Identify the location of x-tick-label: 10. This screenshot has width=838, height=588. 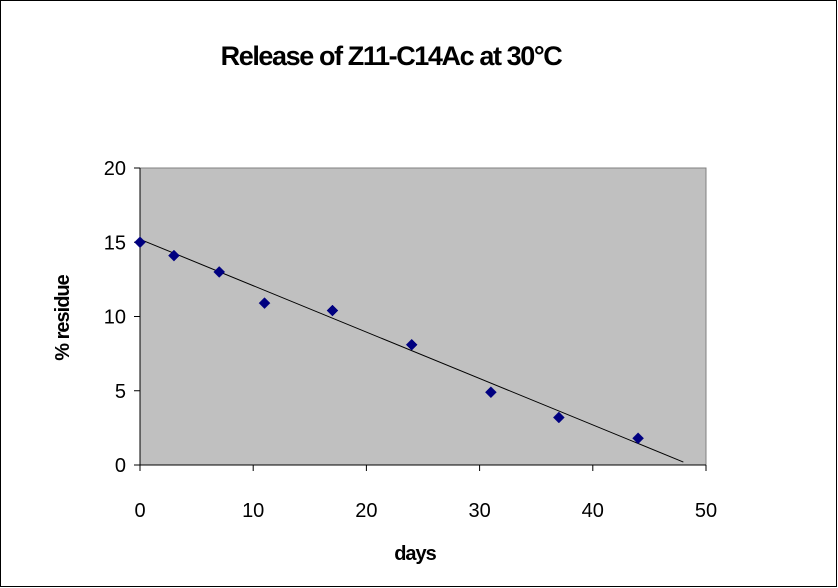
(253, 511).